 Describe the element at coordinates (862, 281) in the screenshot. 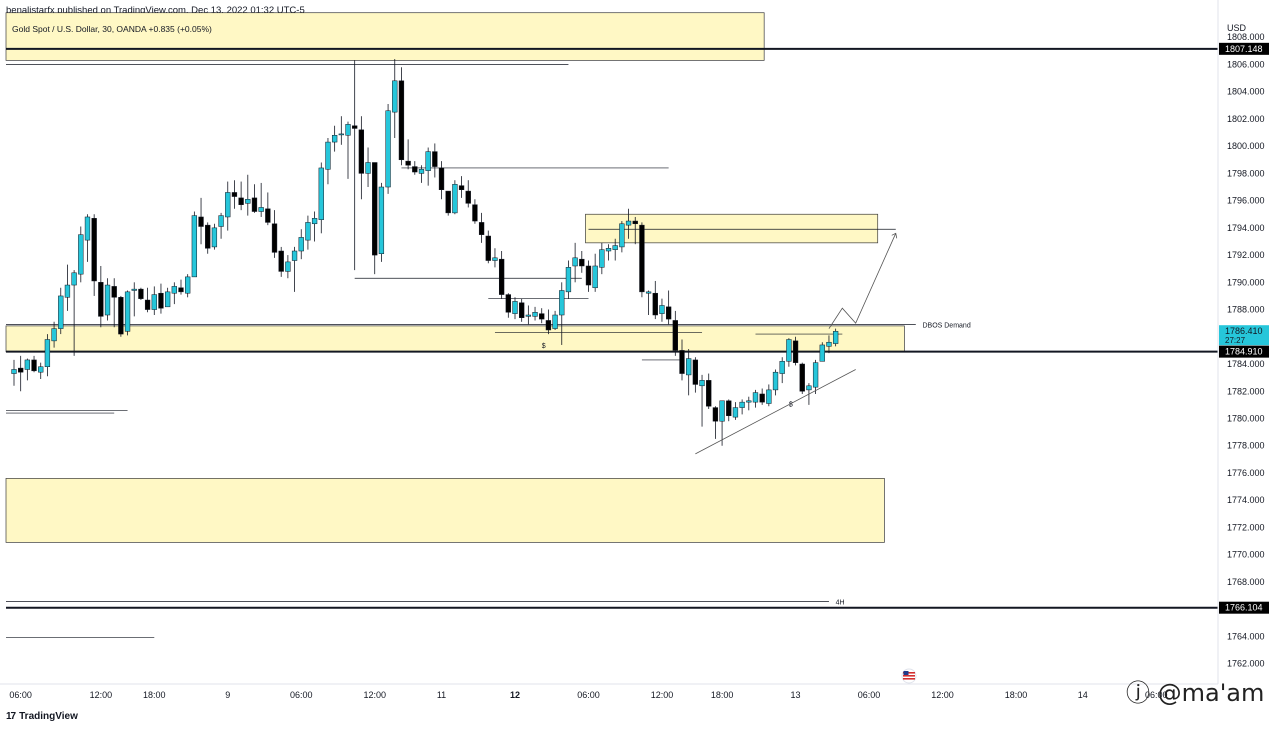

I see `projection-path` at that location.